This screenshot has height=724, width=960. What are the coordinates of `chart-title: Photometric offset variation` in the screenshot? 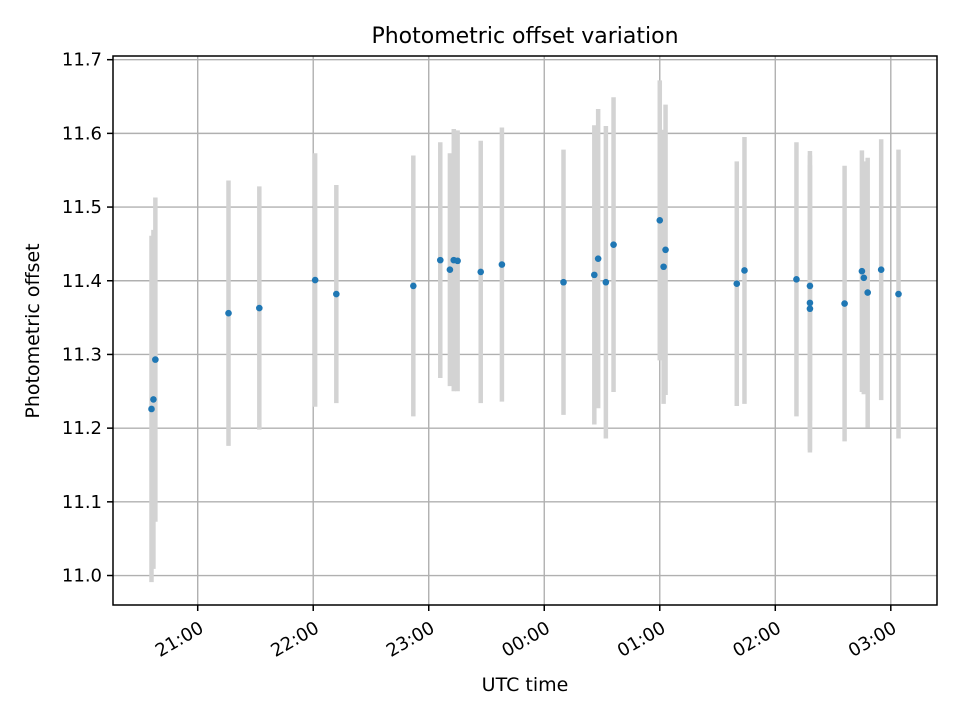 It's located at (524, 36).